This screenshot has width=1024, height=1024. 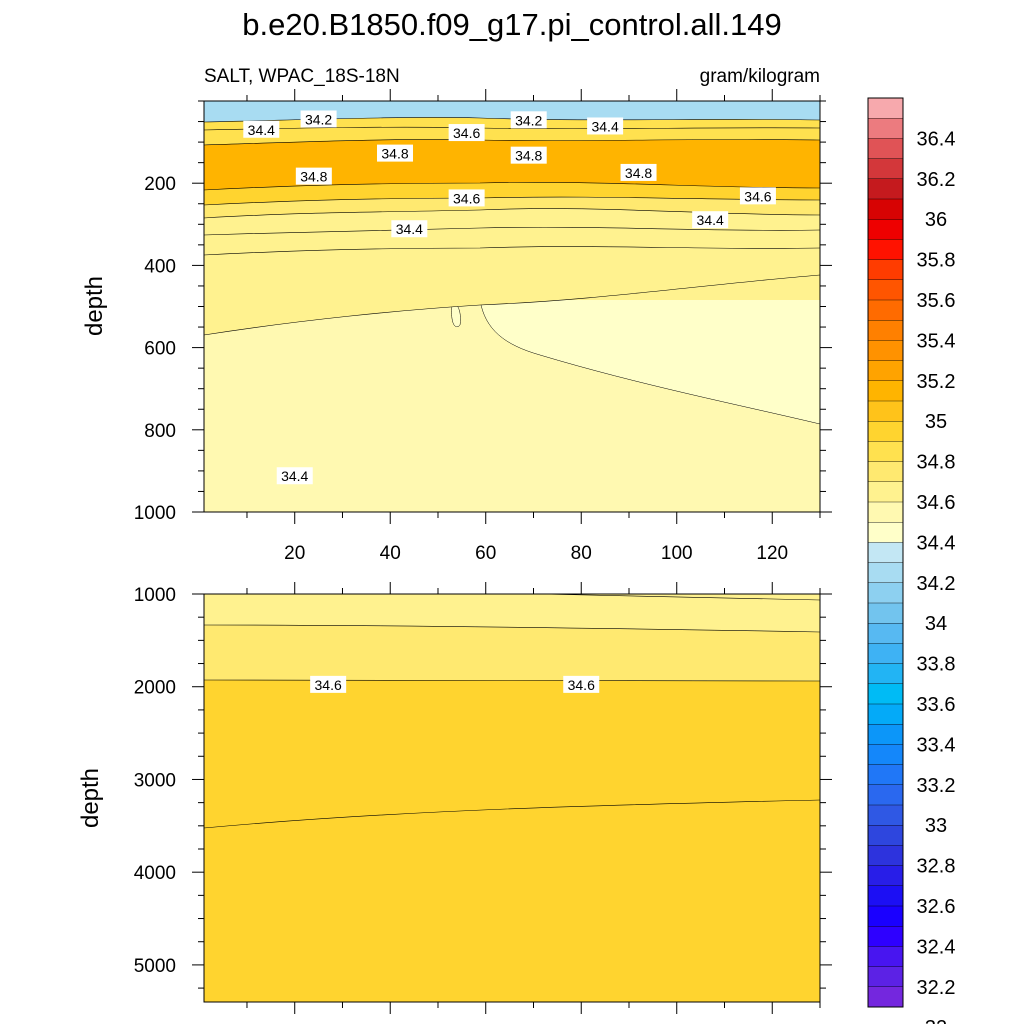 What do you see at coordinates (485, 553) in the screenshot?
I see `x-tick-label: 60` at bounding box center [485, 553].